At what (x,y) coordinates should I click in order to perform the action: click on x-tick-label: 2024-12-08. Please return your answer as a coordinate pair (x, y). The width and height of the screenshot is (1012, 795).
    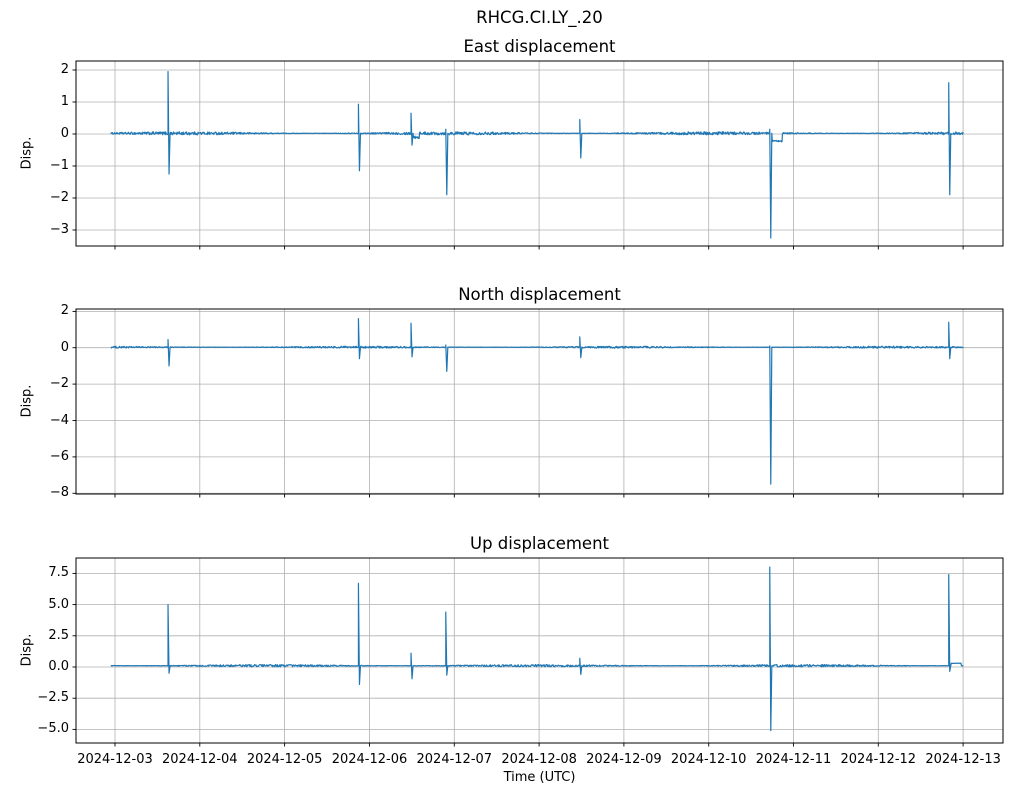
    Looking at the image, I should click on (539, 759).